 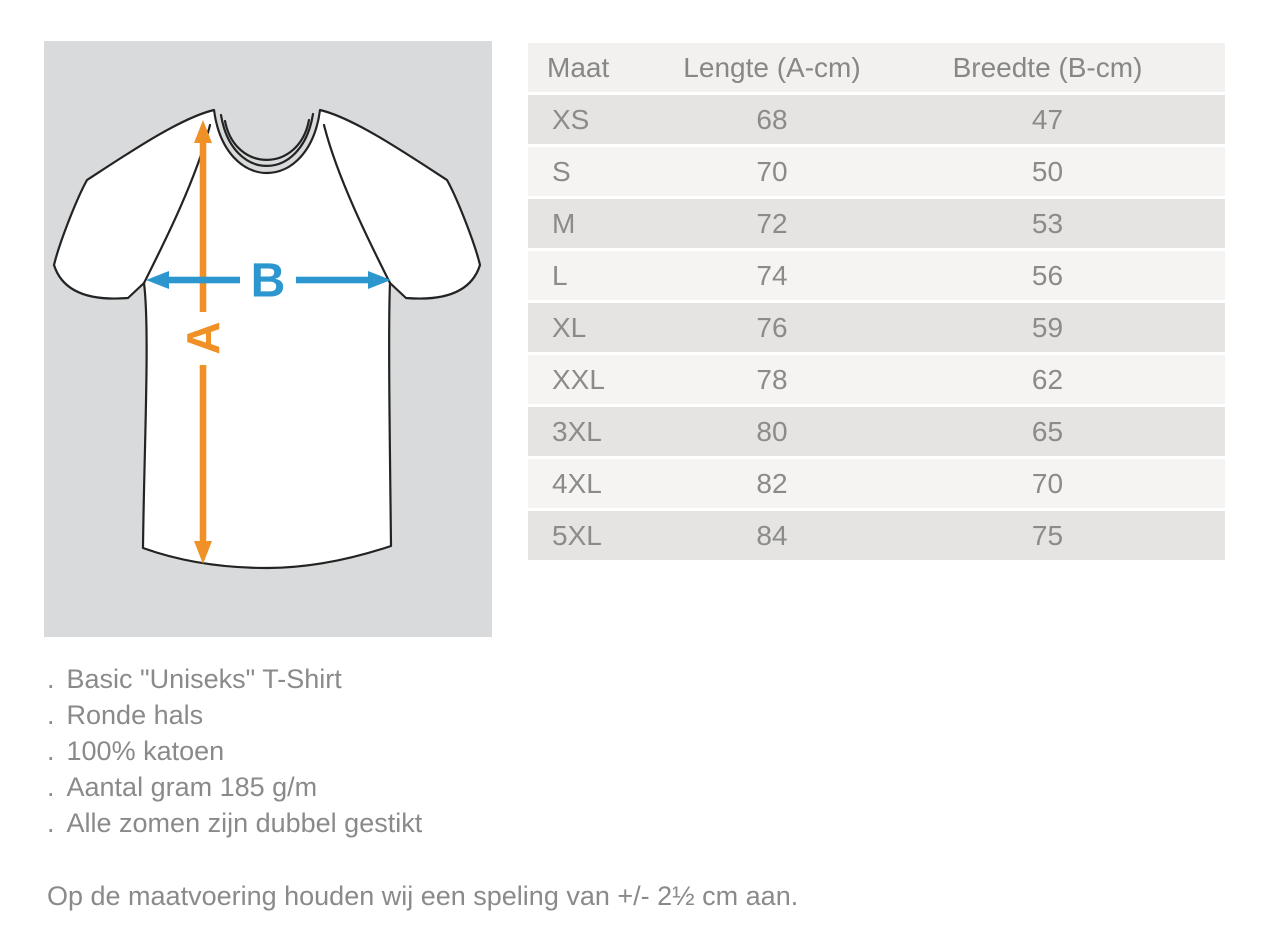 I want to click on breedte-cell: 65, so click(x=1047, y=431).